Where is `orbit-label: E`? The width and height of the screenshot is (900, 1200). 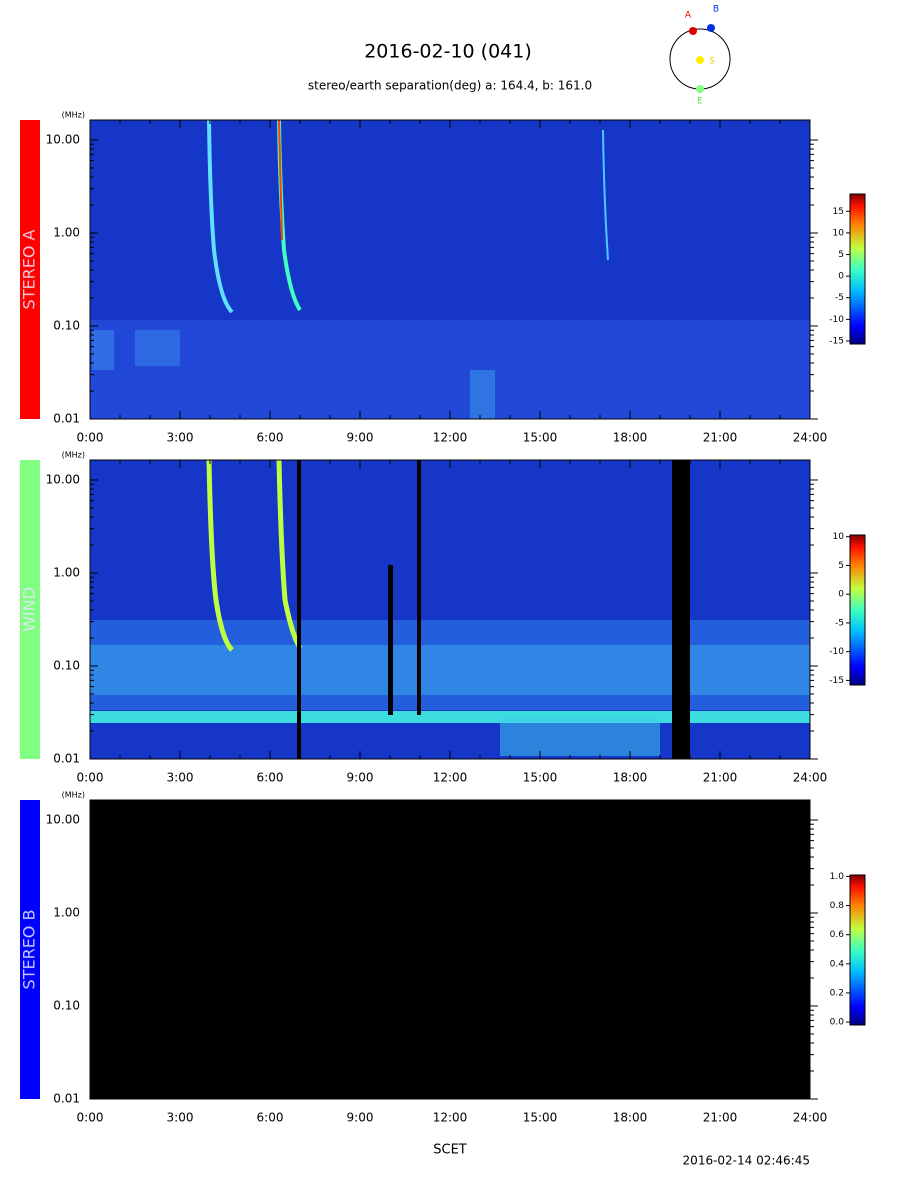 orbit-label: E is located at coordinates (700, 102).